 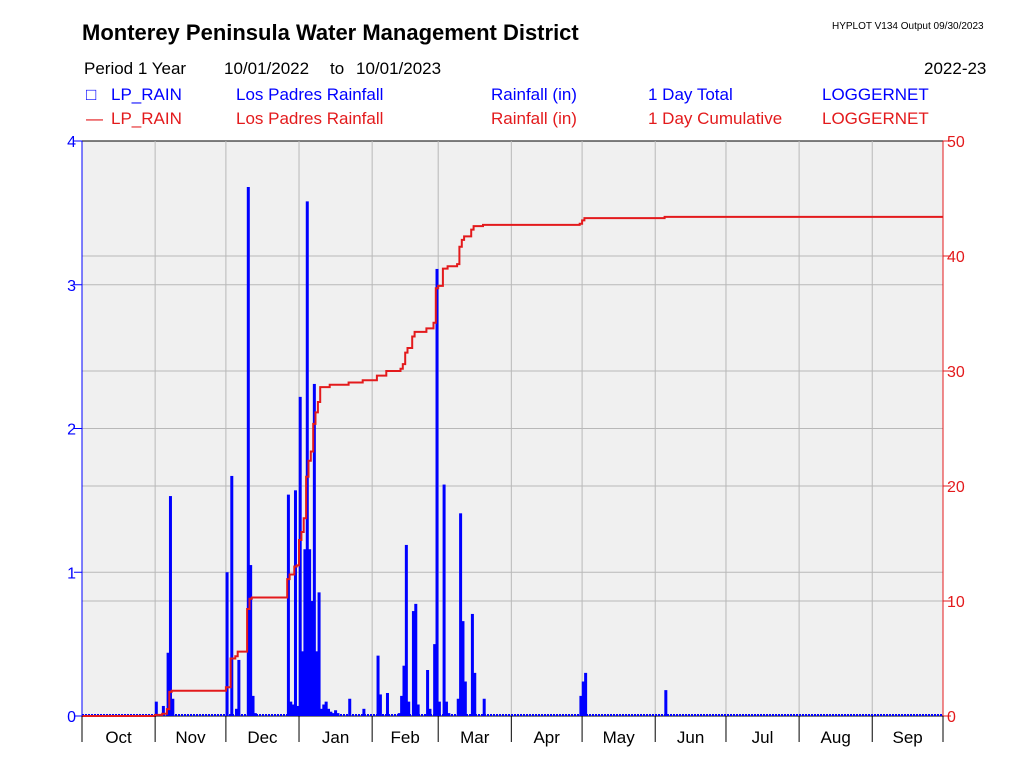 What do you see at coordinates (190, 737) in the screenshot?
I see `x-axis-month-label: Nov` at bounding box center [190, 737].